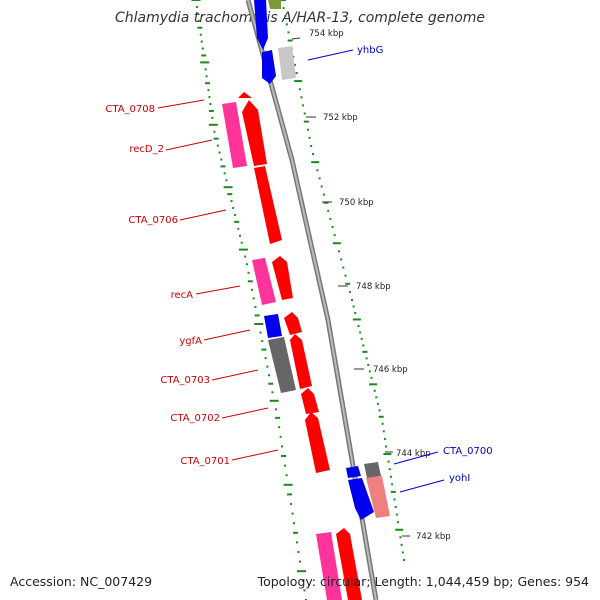 This screenshot has height=600, width=600. What do you see at coordinates (182, 295) in the screenshot?
I see `gene-label-reca: recA` at bounding box center [182, 295].